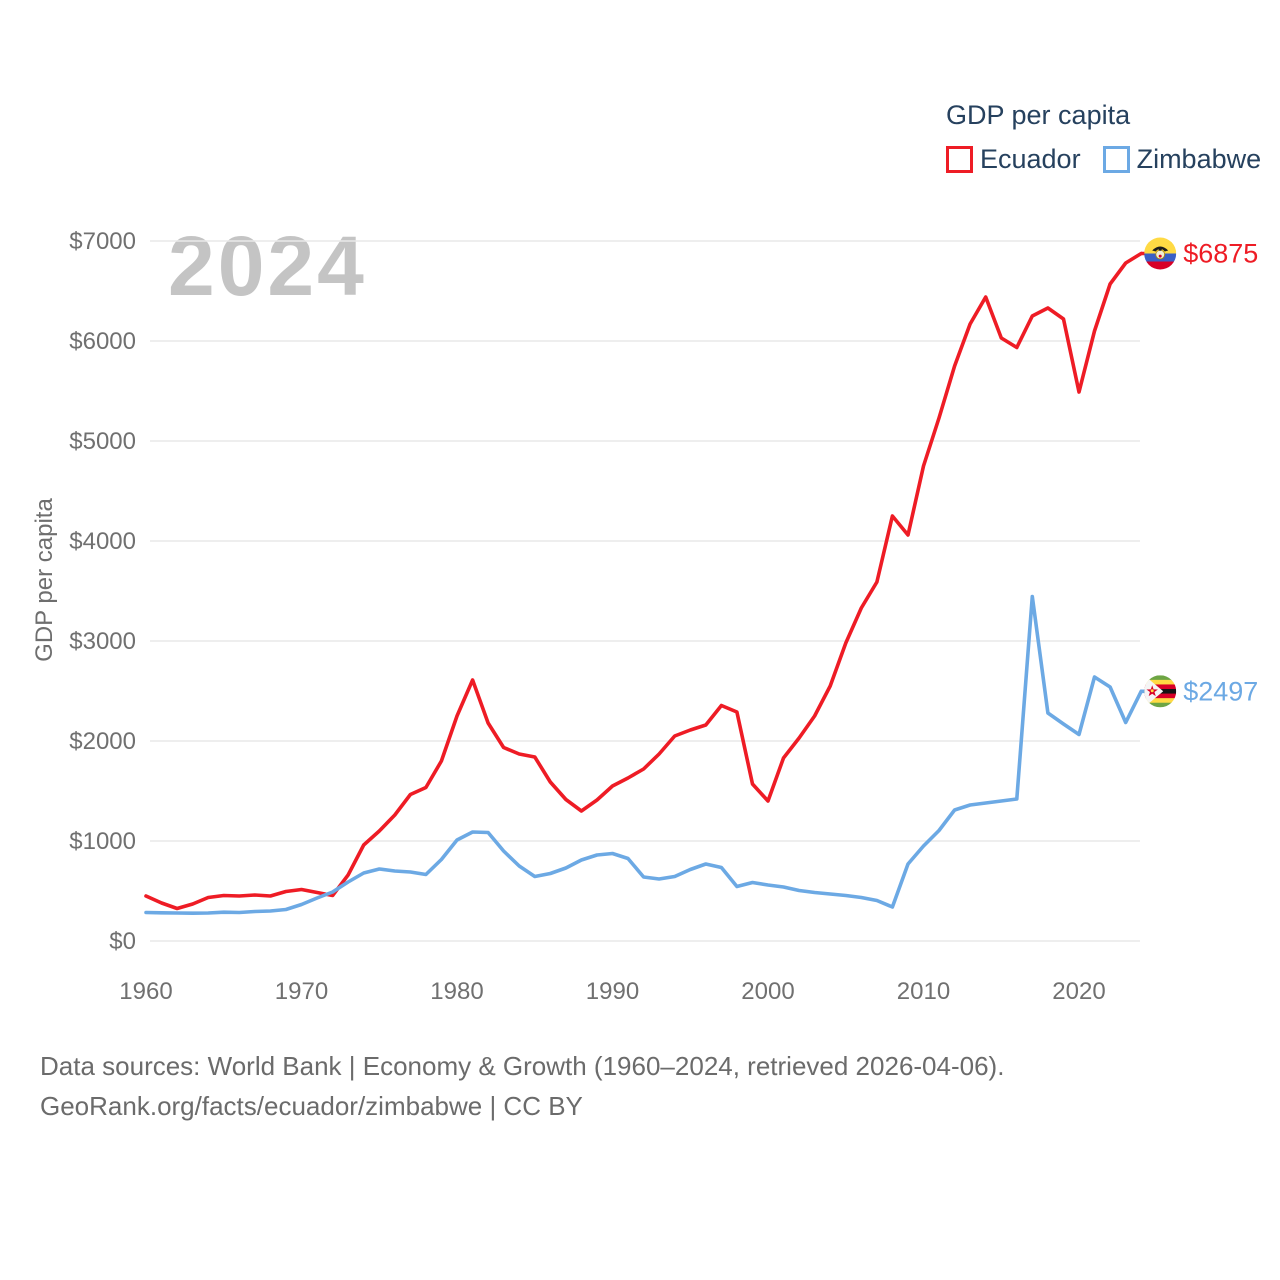 The width and height of the screenshot is (1280, 1280). What do you see at coordinates (1220, 254) in the screenshot?
I see `ecuador-end-value-label: $6875` at bounding box center [1220, 254].